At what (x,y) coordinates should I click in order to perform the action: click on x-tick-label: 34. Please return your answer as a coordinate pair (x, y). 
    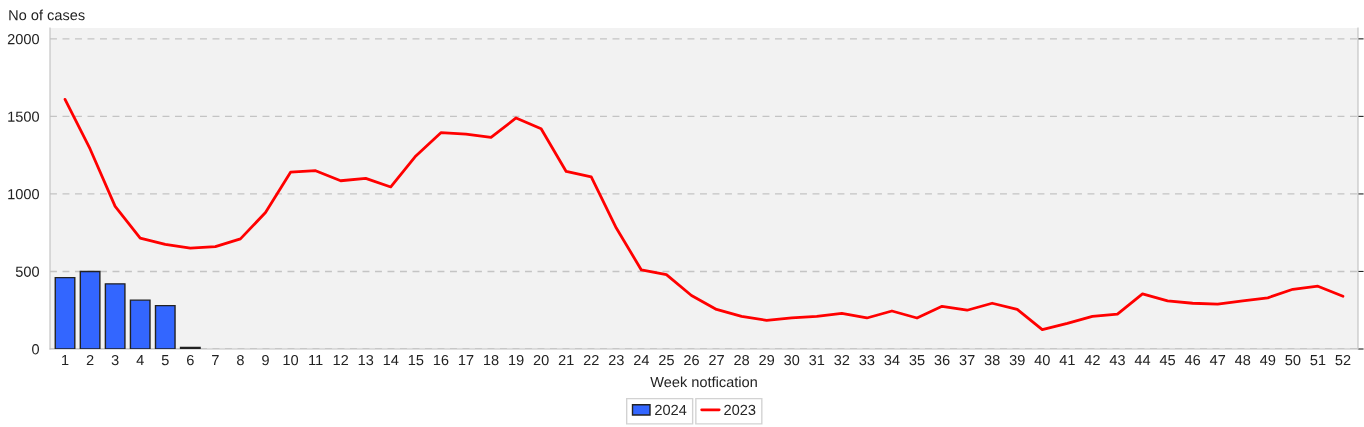
    Looking at the image, I should click on (892, 360).